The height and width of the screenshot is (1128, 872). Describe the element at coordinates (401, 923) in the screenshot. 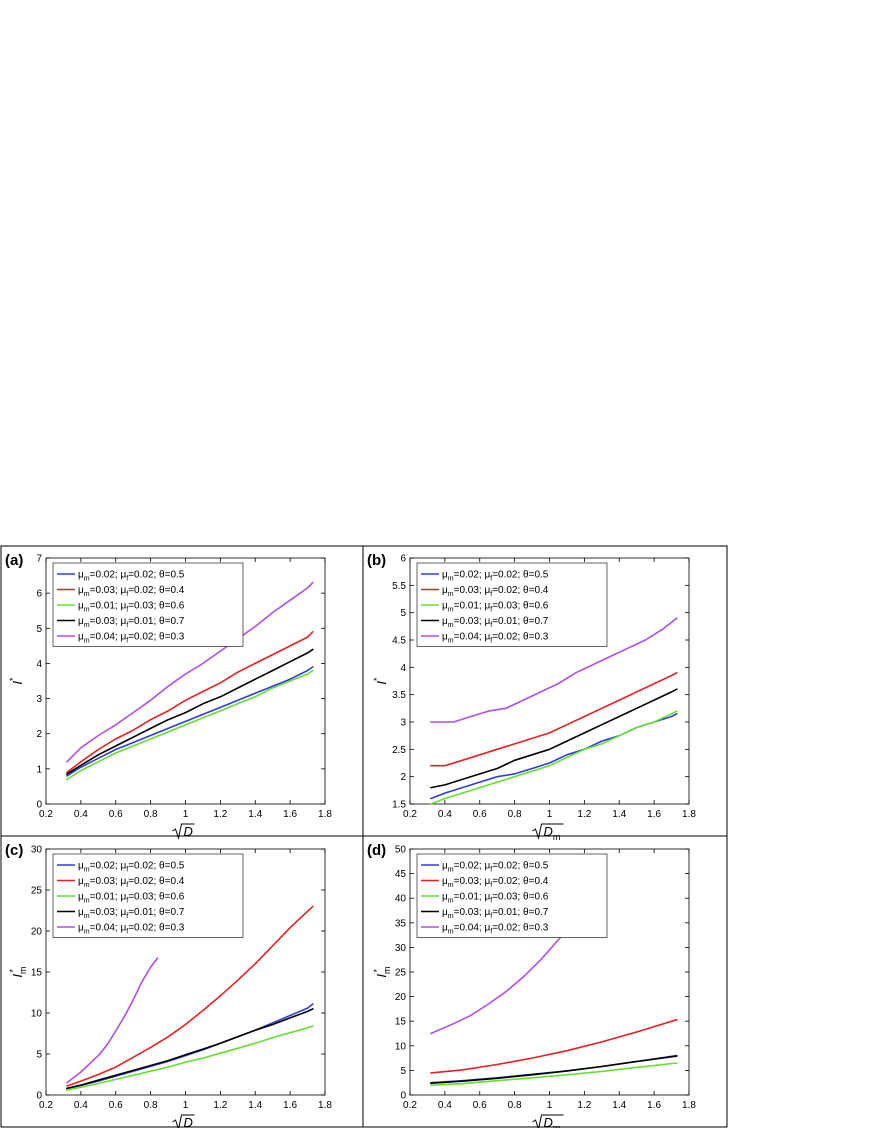

I see `y-tick-label: 35` at that location.